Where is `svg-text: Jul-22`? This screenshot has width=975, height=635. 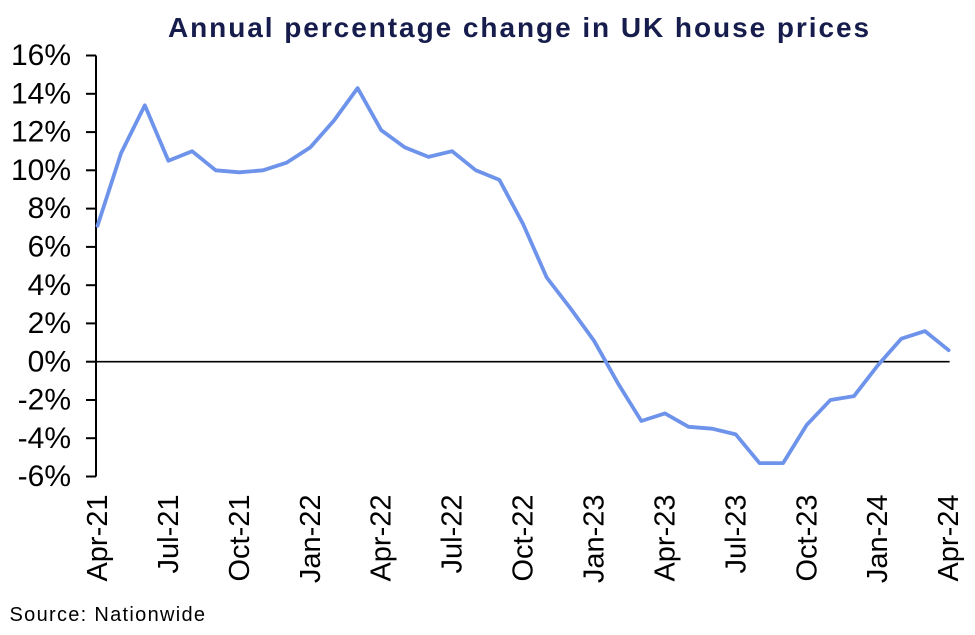
svg-text: Jul-22 is located at coordinates (453, 534).